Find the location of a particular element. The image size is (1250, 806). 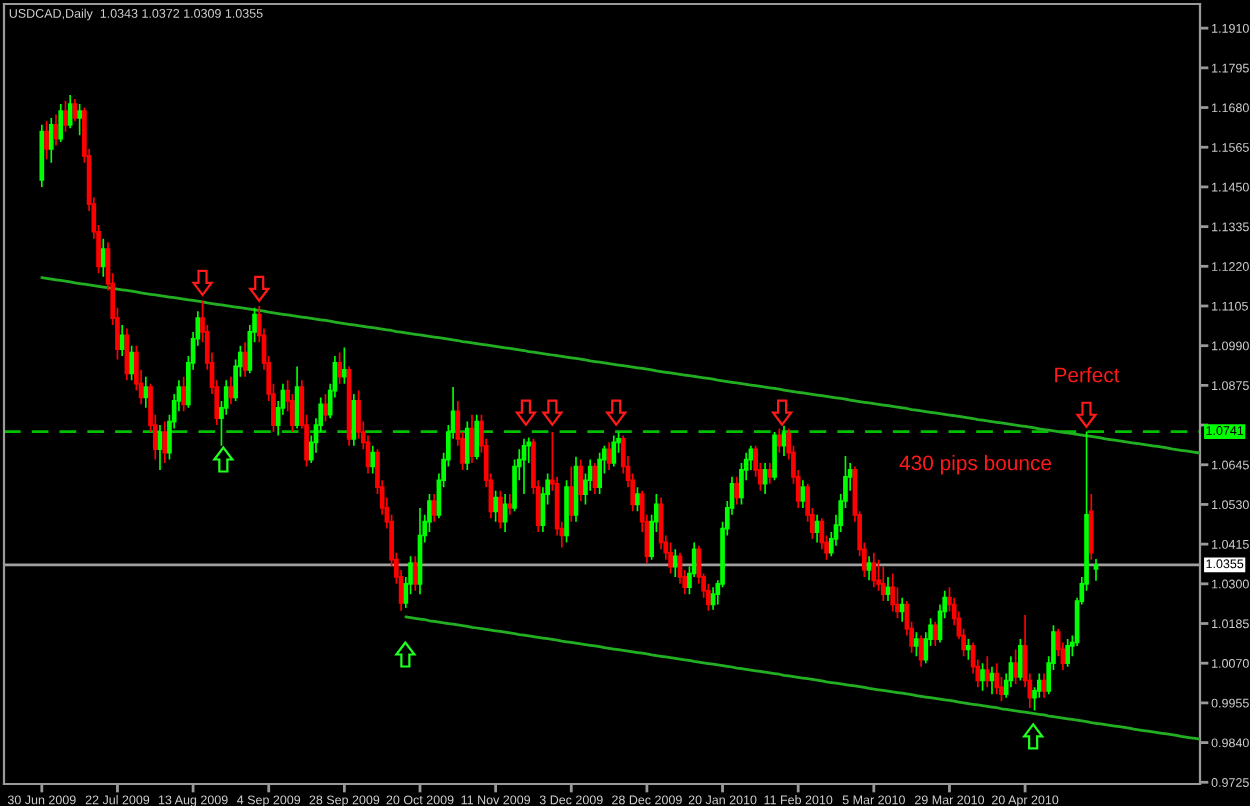

line-series is located at coordinates (802, 678).